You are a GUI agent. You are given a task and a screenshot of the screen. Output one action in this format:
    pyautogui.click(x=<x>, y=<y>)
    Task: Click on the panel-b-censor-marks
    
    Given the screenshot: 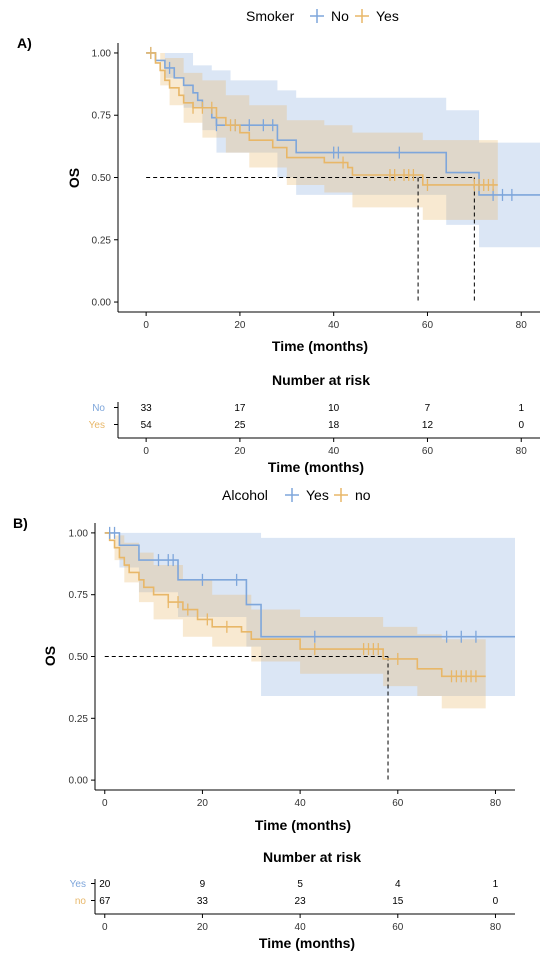 What is the action you would take?
    pyautogui.click(x=293, y=604)
    